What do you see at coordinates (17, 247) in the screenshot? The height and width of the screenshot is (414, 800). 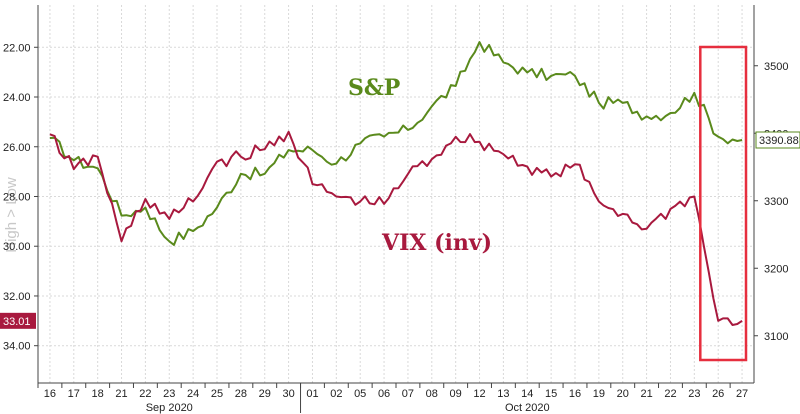 I see `left-tick-label: 30.00` at bounding box center [17, 247].